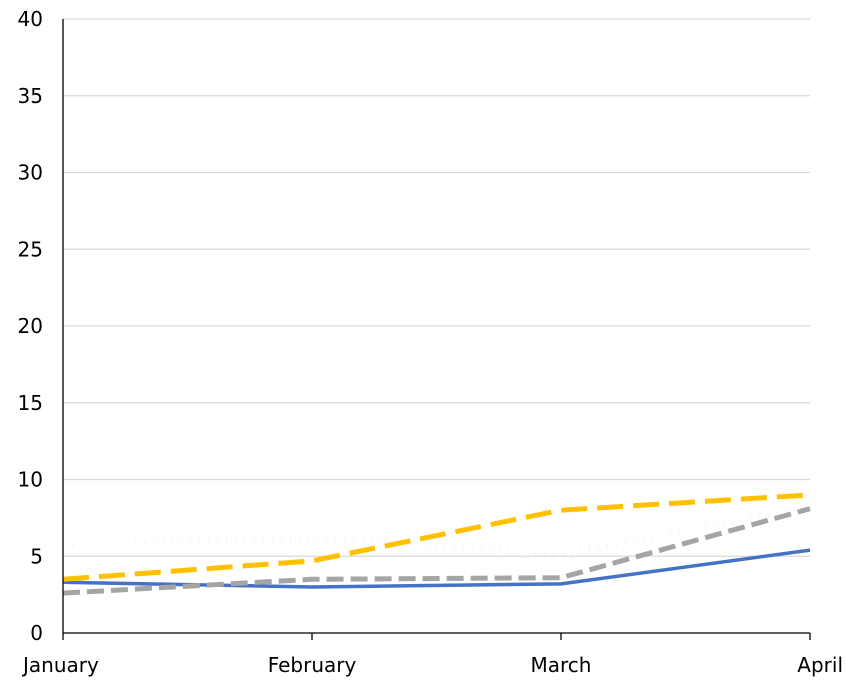 The image size is (846, 680). What do you see at coordinates (30, 96) in the screenshot?
I see `y-tick-label: 35` at bounding box center [30, 96].